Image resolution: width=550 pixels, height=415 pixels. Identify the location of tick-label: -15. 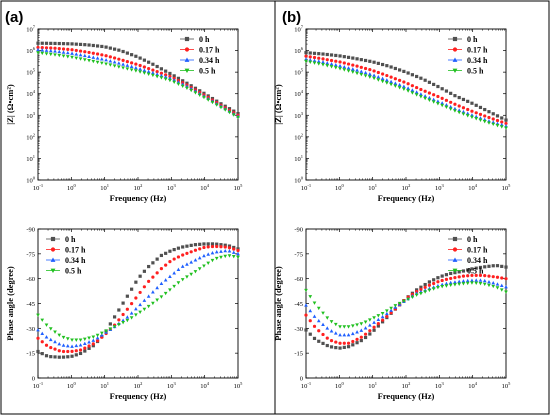
(298, 354).